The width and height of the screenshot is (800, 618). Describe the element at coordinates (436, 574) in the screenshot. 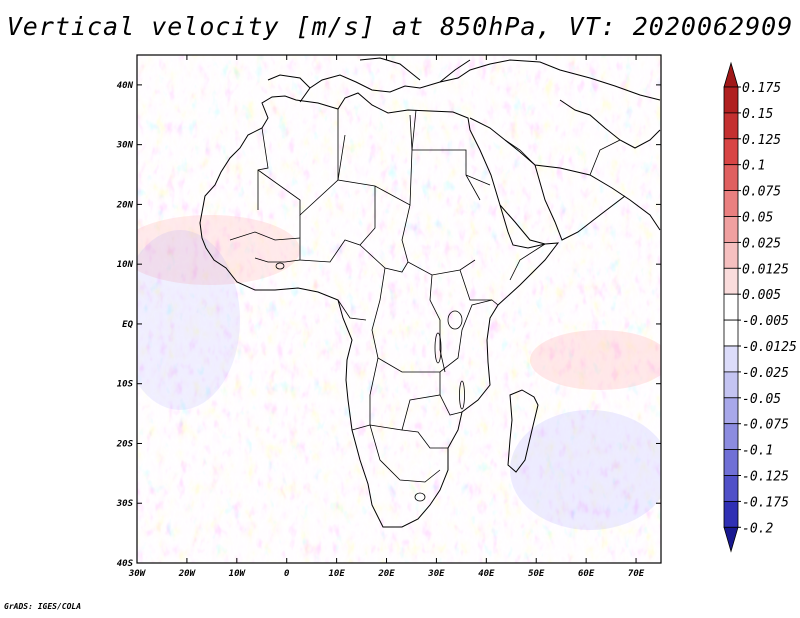

I see `x-tick-label: 30E` at that location.